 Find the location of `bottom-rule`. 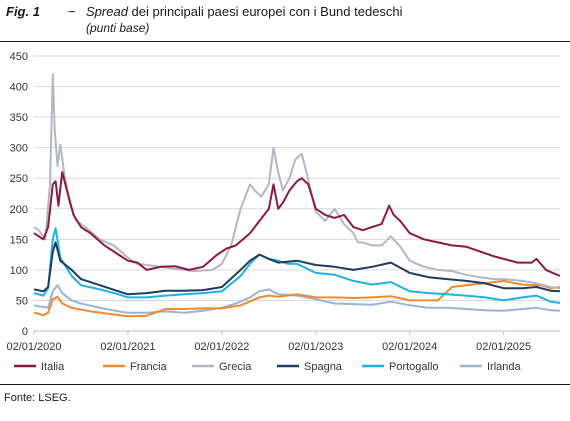

bottom-rule is located at coordinates (285, 384).